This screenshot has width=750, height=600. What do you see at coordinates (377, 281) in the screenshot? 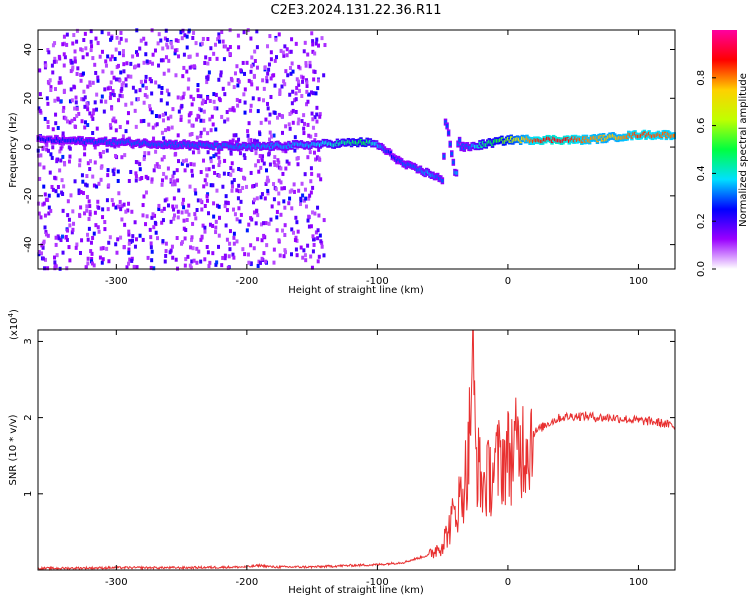
I see `spectrogram-x-tick-label: -100` at bounding box center [377, 281].